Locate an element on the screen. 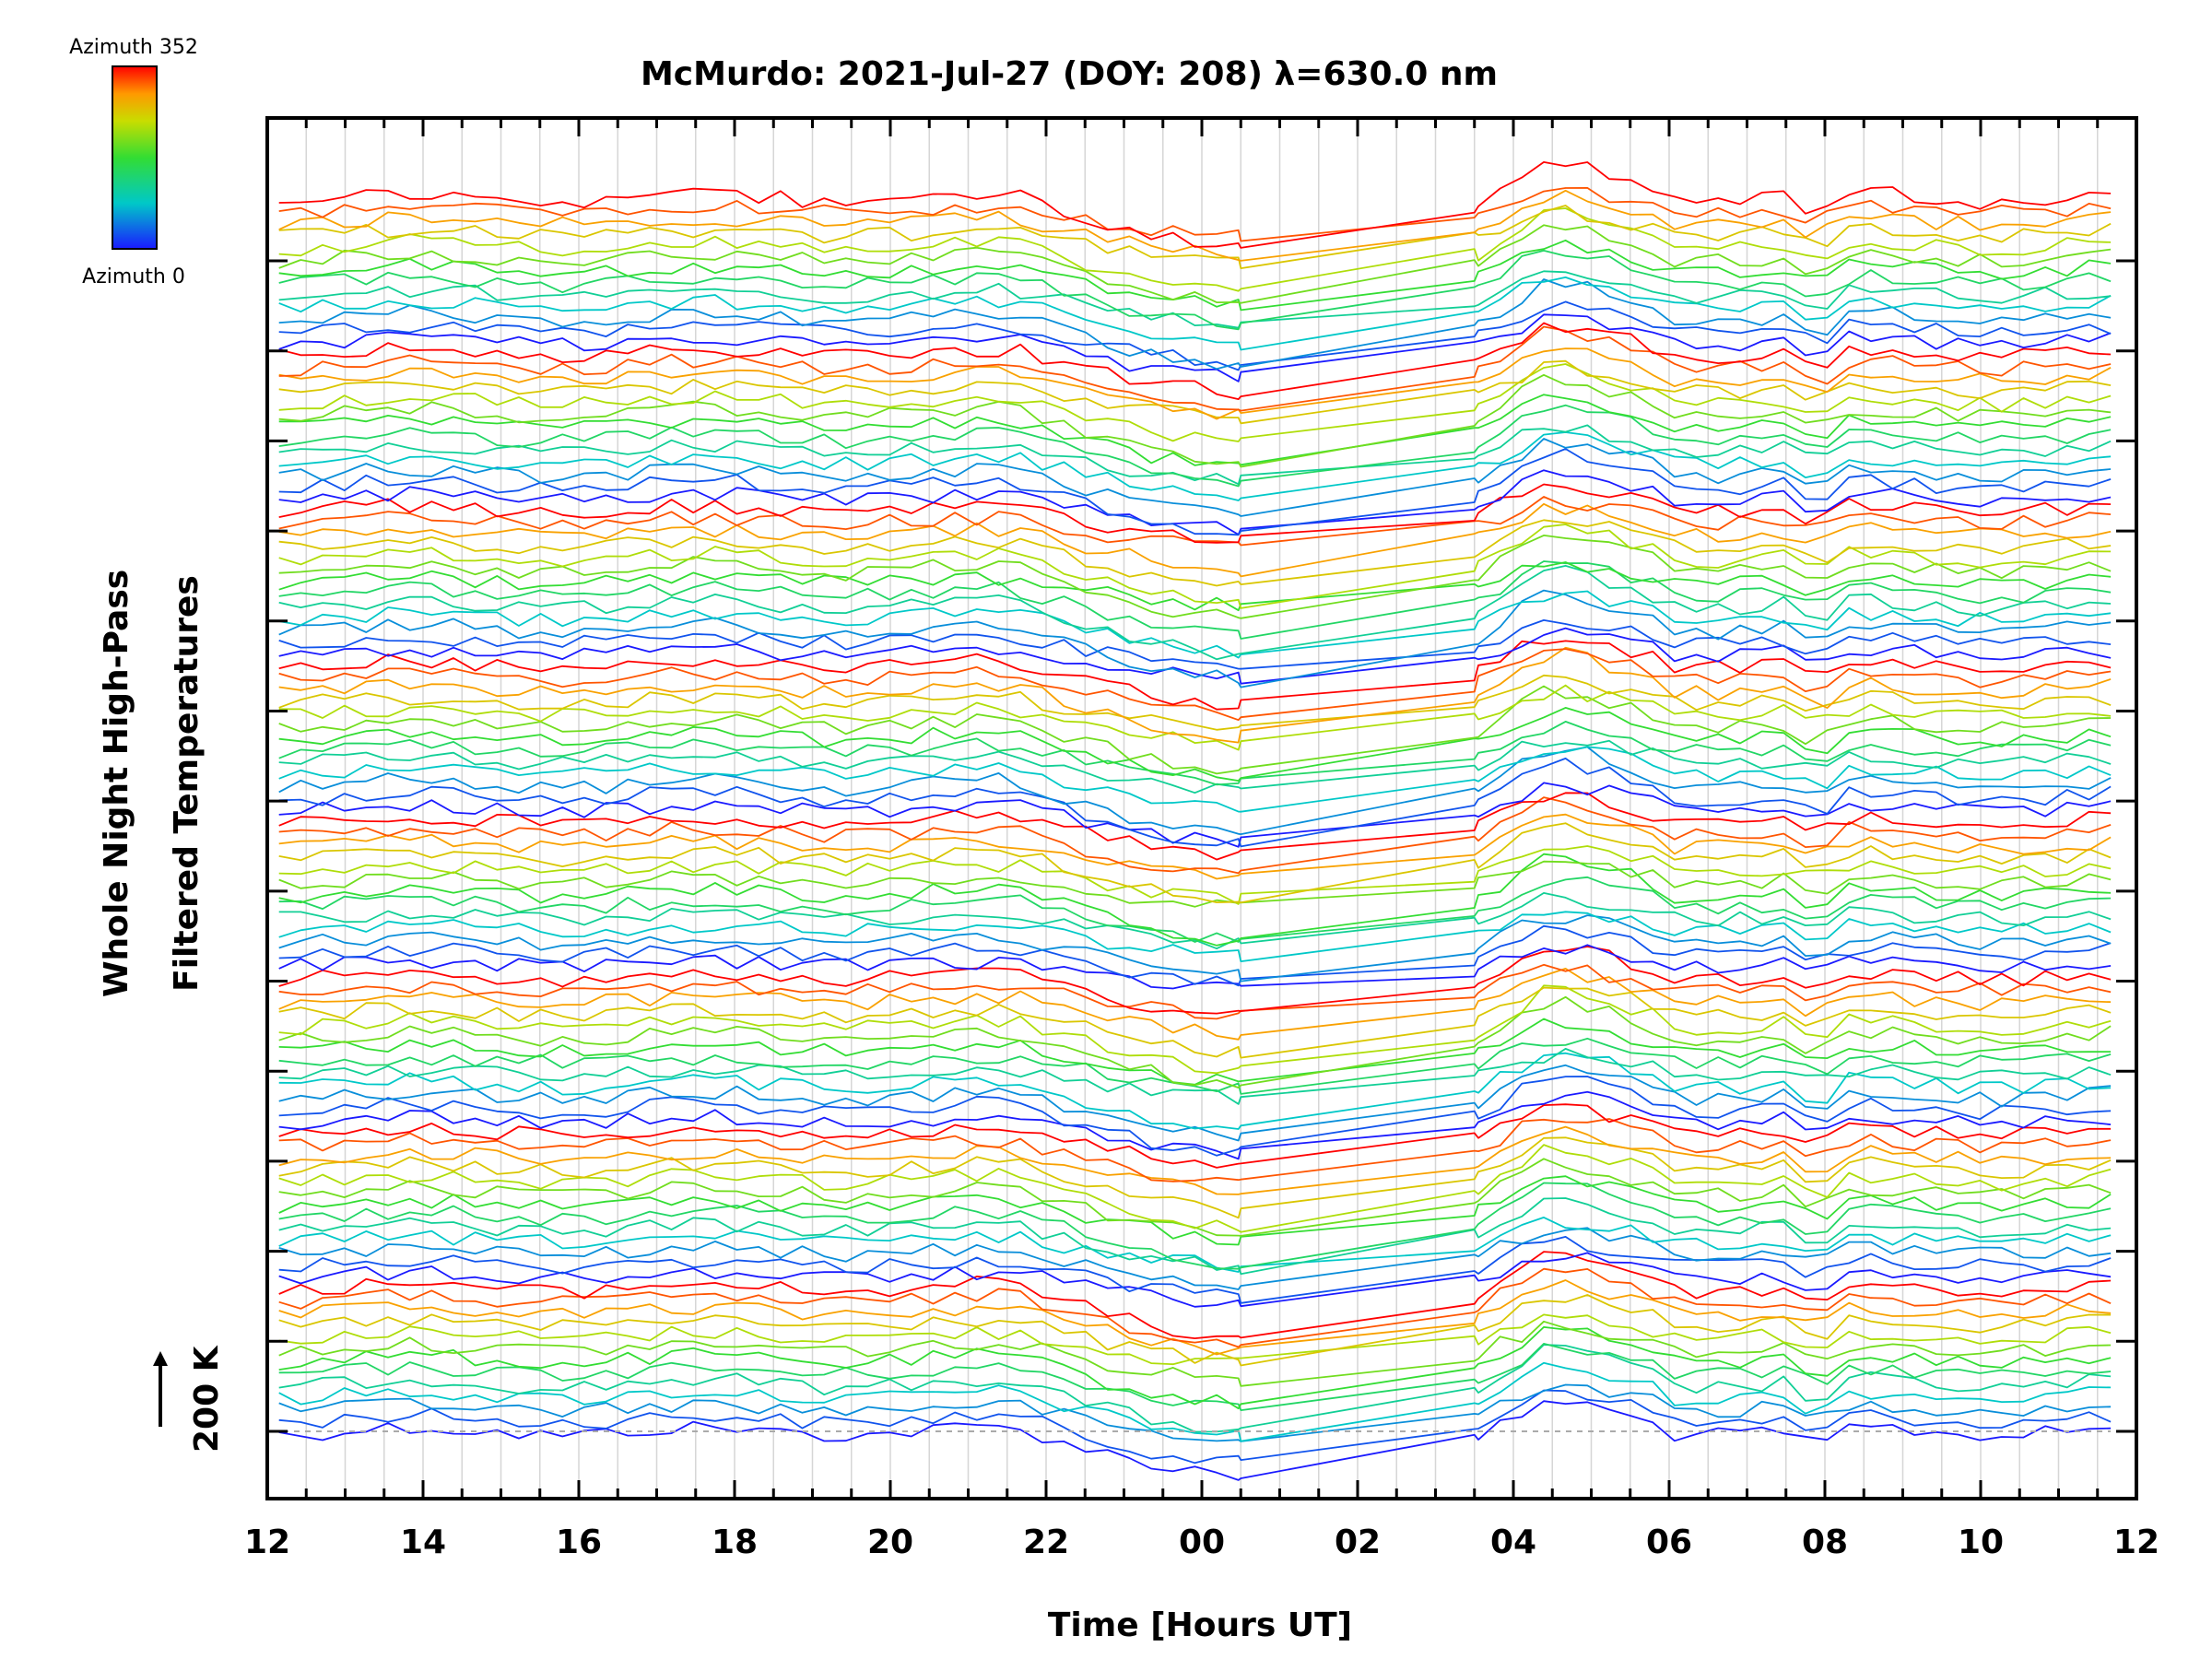  x-tick-label: 02 is located at coordinates (1358, 1542).